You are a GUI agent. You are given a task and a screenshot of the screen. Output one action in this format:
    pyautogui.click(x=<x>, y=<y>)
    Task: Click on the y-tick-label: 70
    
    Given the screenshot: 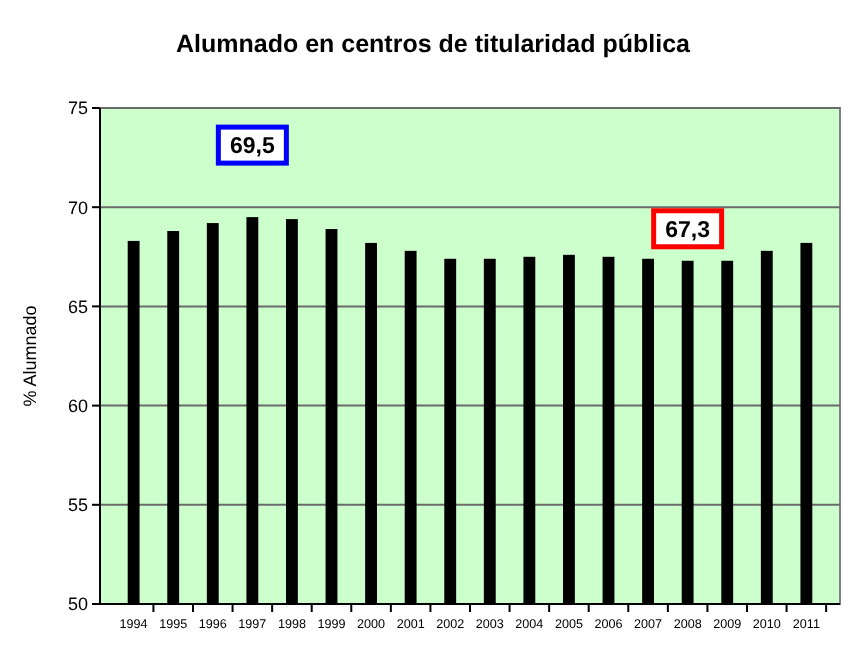 What is the action you would take?
    pyautogui.click(x=77, y=207)
    